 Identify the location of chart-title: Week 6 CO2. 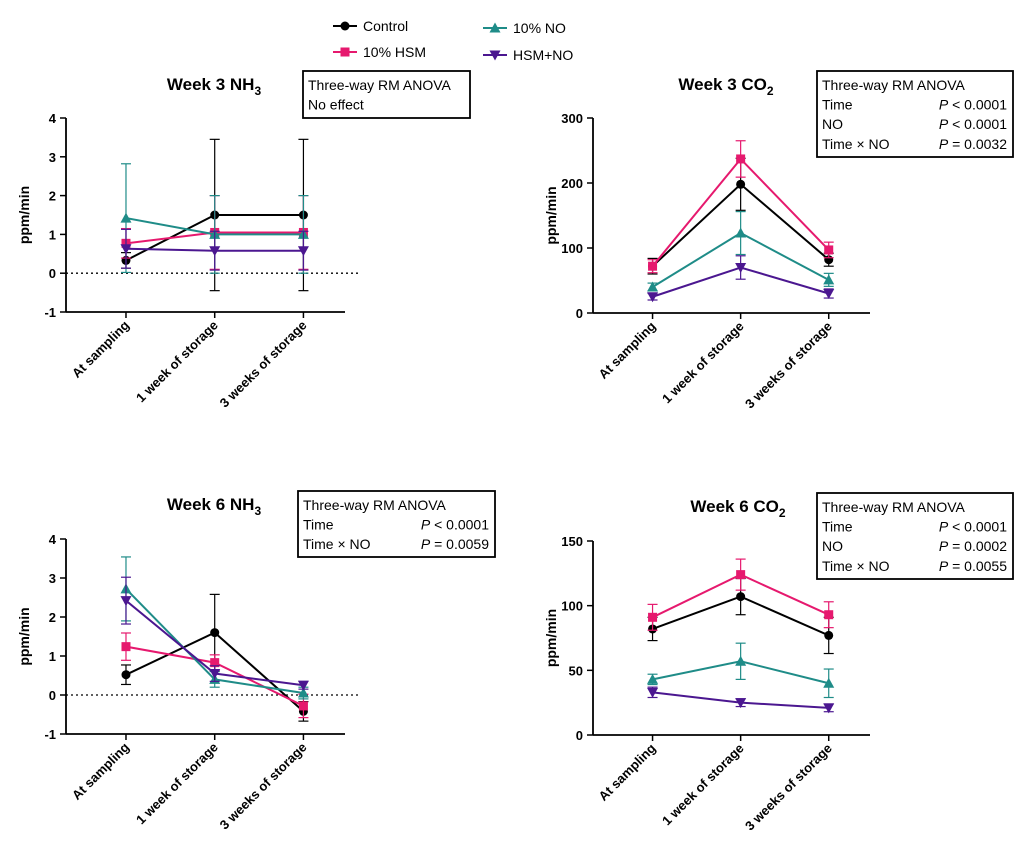
(738, 508).